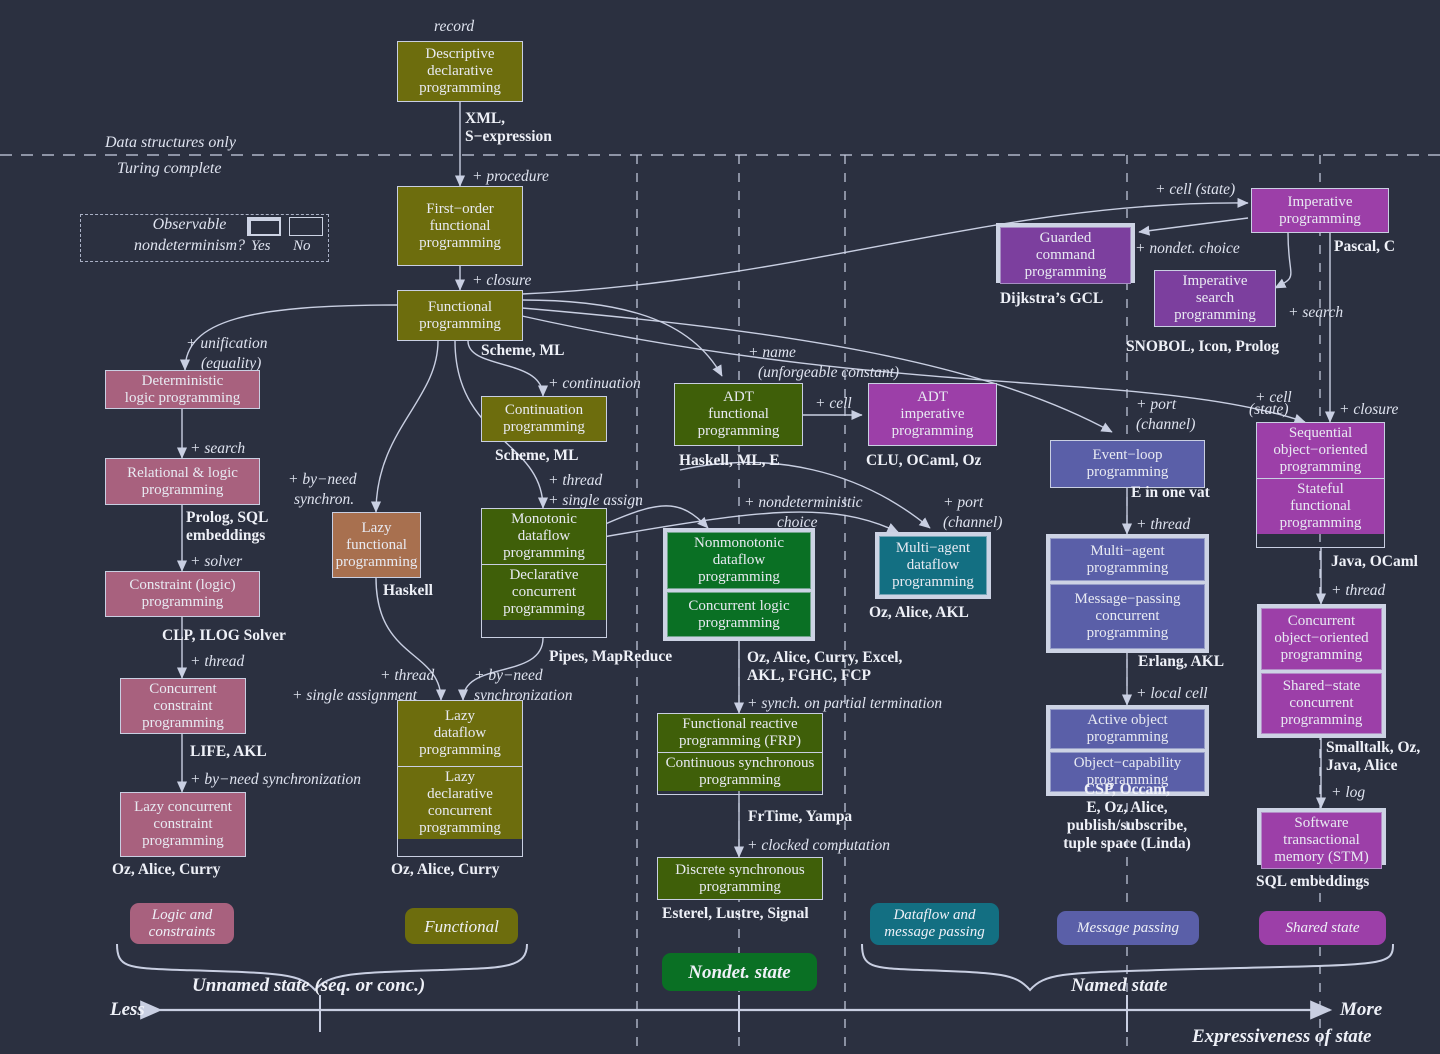  What do you see at coordinates (228, 751) in the screenshot?
I see `lang-life-akl: LIFE, AKL` at bounding box center [228, 751].